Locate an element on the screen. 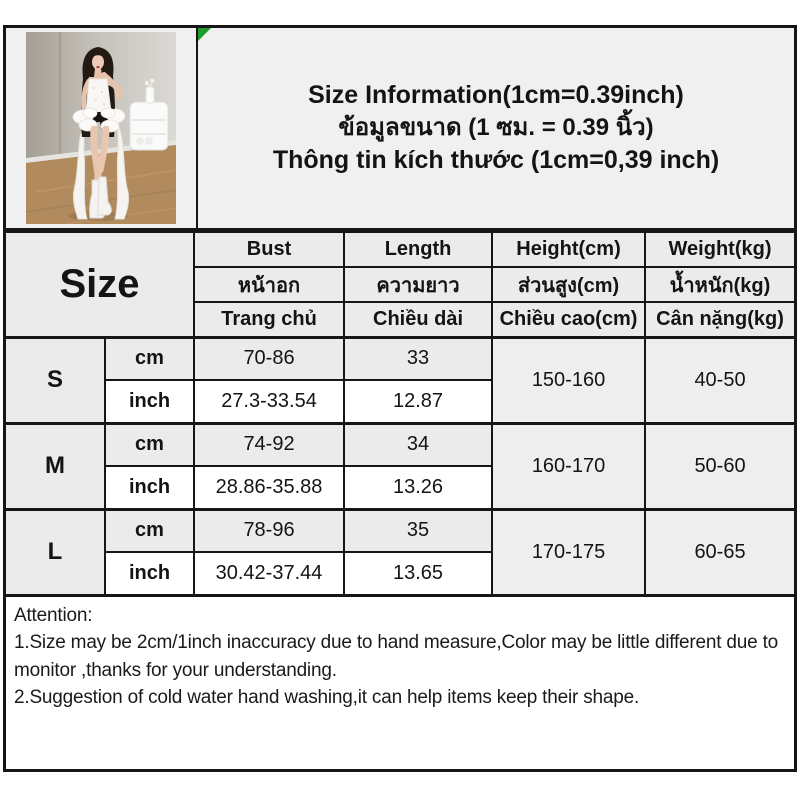 The width and height of the screenshot is (800, 800). title-thai: ข้อมูลขนาด (1 ซม. = 0.39 นิ้ว) is located at coordinates (496, 127).